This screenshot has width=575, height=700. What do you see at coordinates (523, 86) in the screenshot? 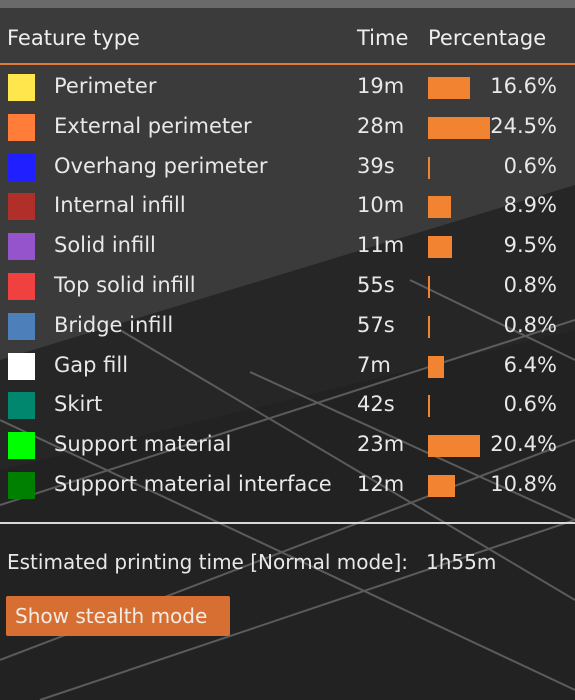
I see `feature-percentage: 16.6%` at bounding box center [523, 86].